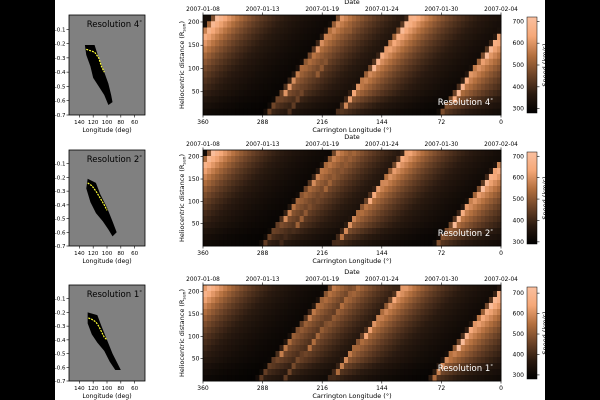 This screenshot has height=400, width=600. What do you see at coordinates (263, 280) in the screenshot?
I see `date-tick-label: 2007-01-13` at bounding box center [263, 280].